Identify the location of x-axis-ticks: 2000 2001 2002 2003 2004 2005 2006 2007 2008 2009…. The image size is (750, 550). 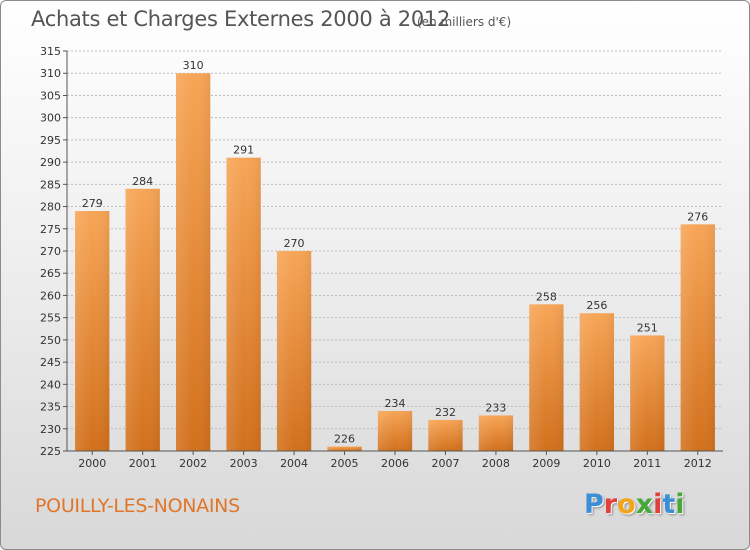
(395, 460).